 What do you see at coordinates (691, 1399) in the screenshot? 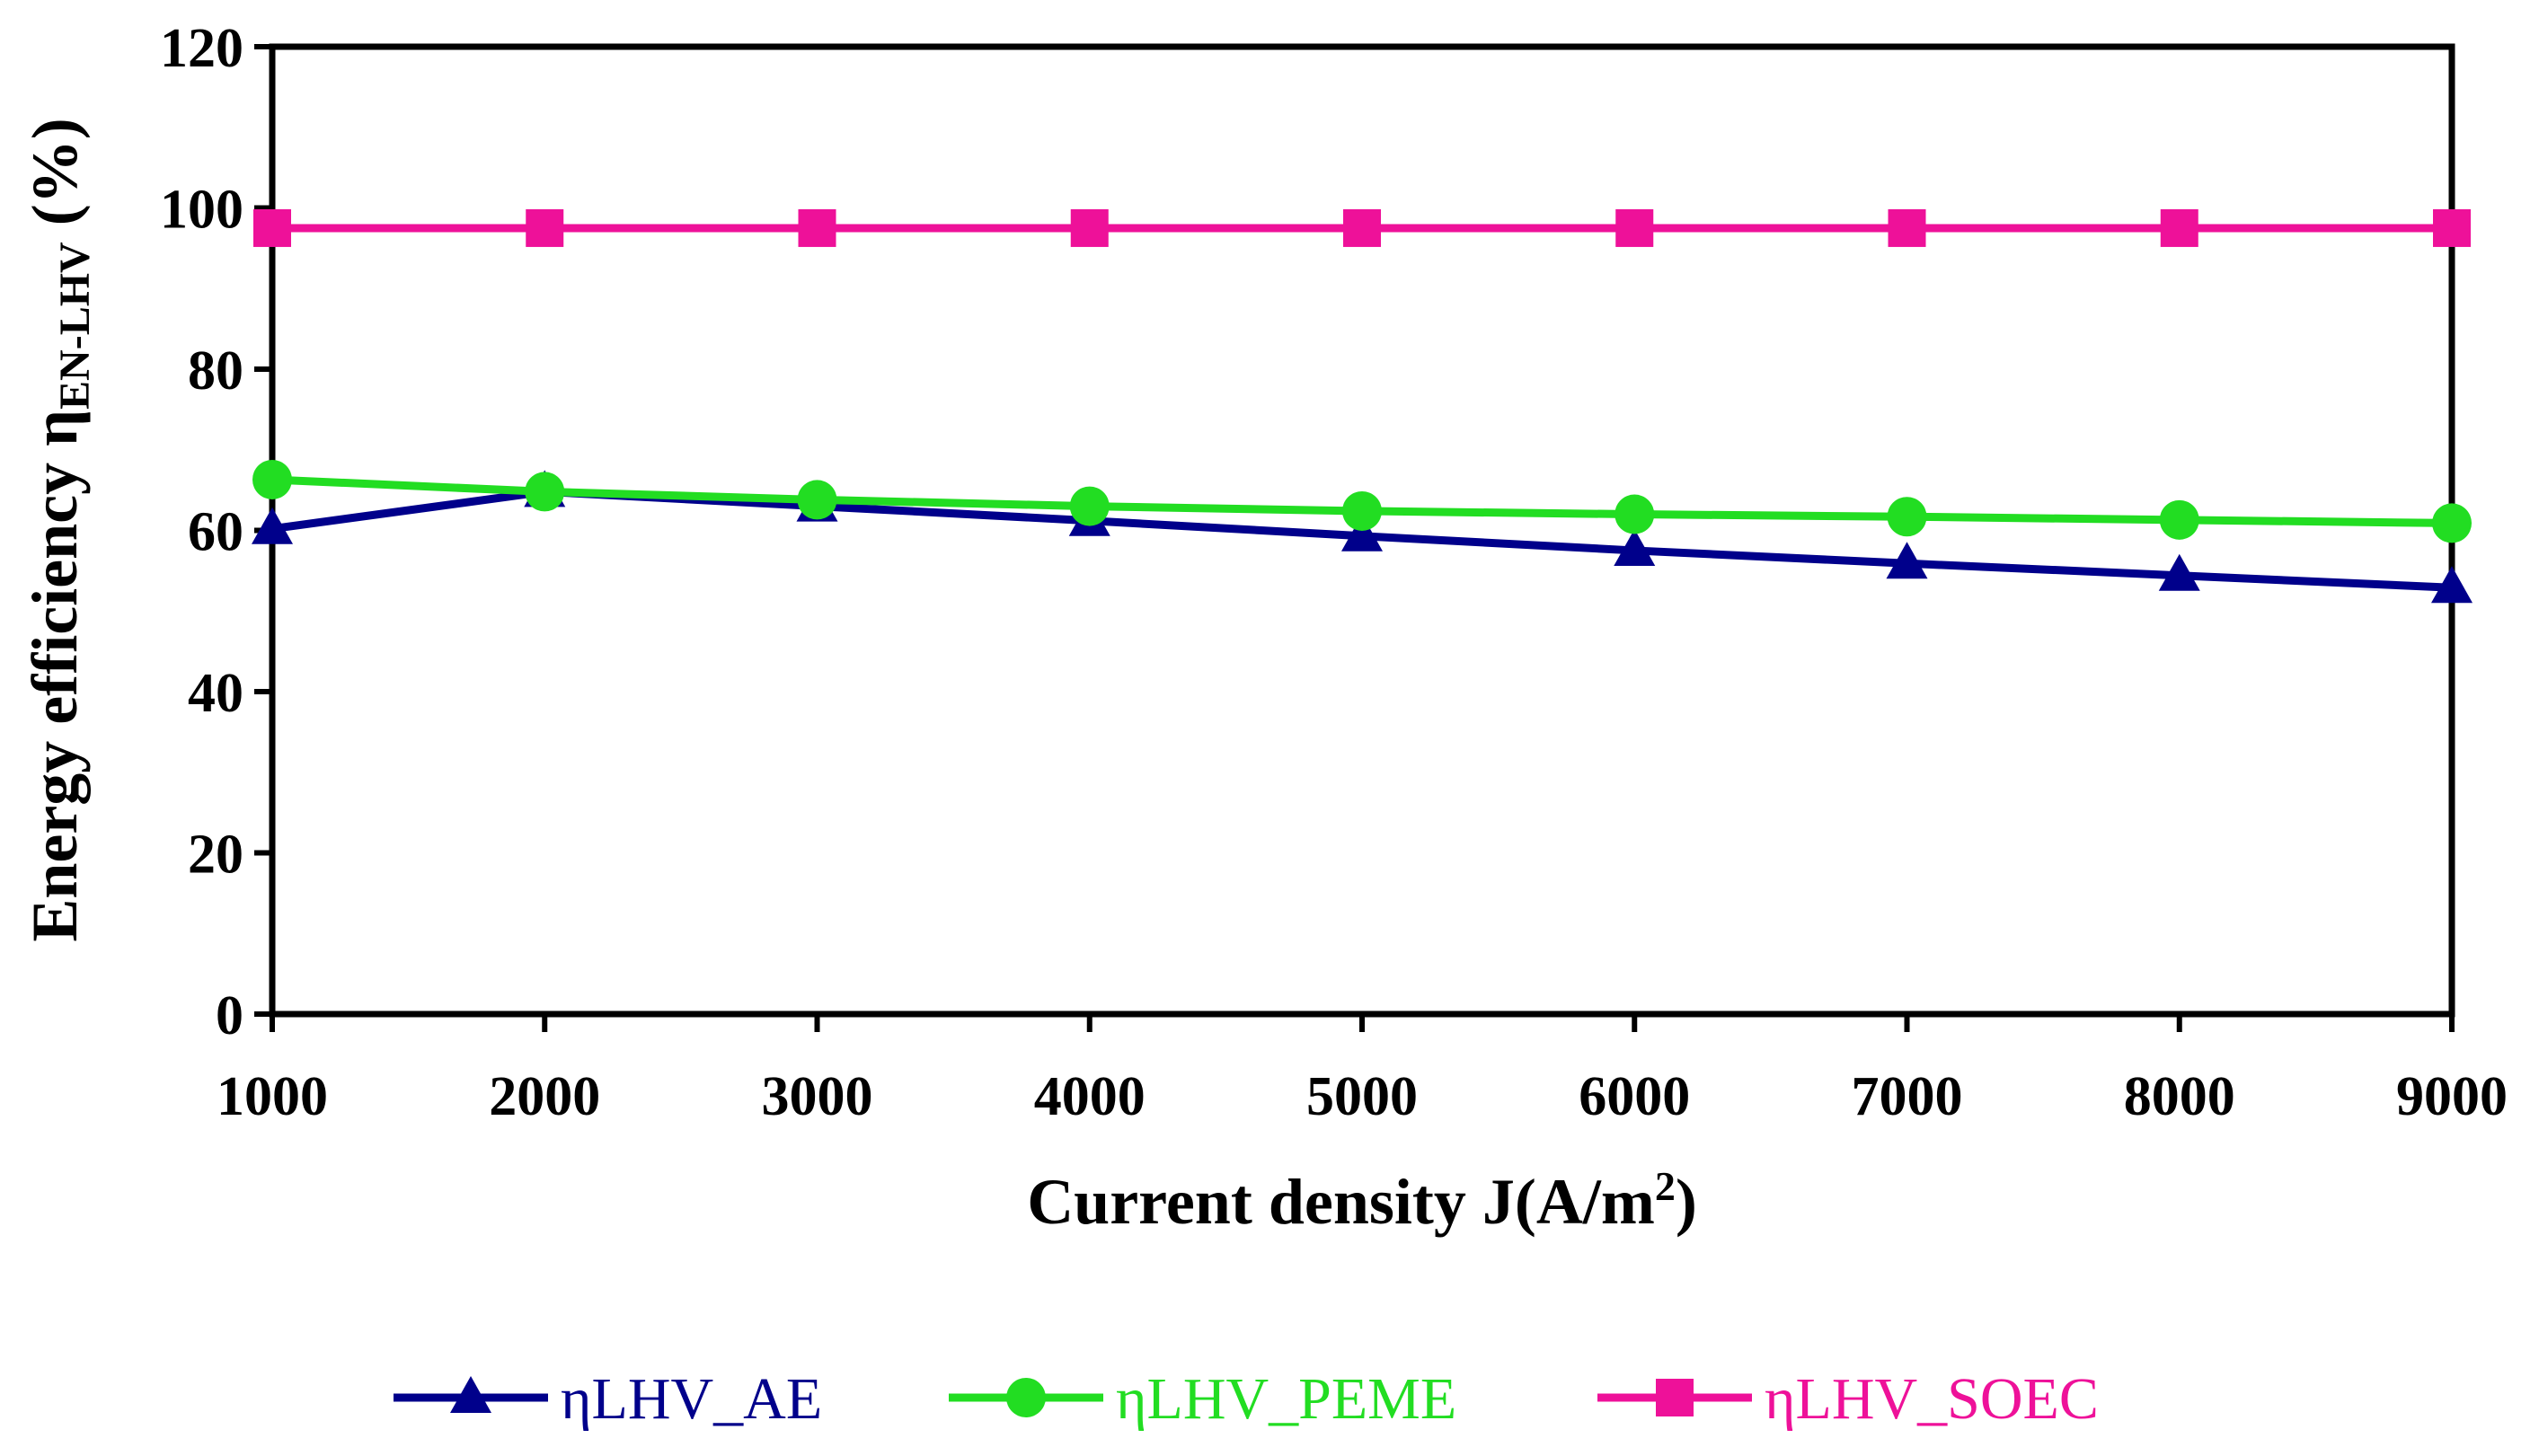
I see `legend-label-0: ηLHV_AE` at bounding box center [691, 1399].